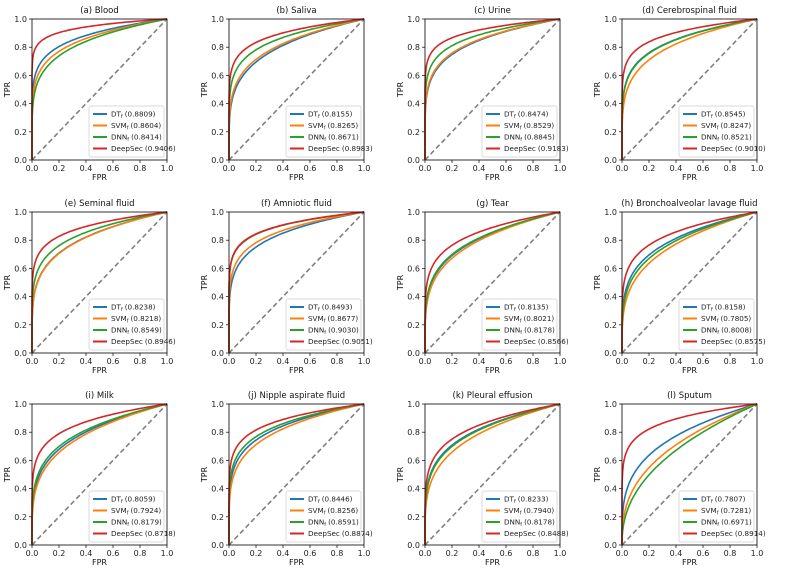 The width and height of the screenshot is (800, 570). What do you see at coordinates (553, 533) in the screenshot?
I see `legend-auc: (0.8488)` at bounding box center [553, 533].